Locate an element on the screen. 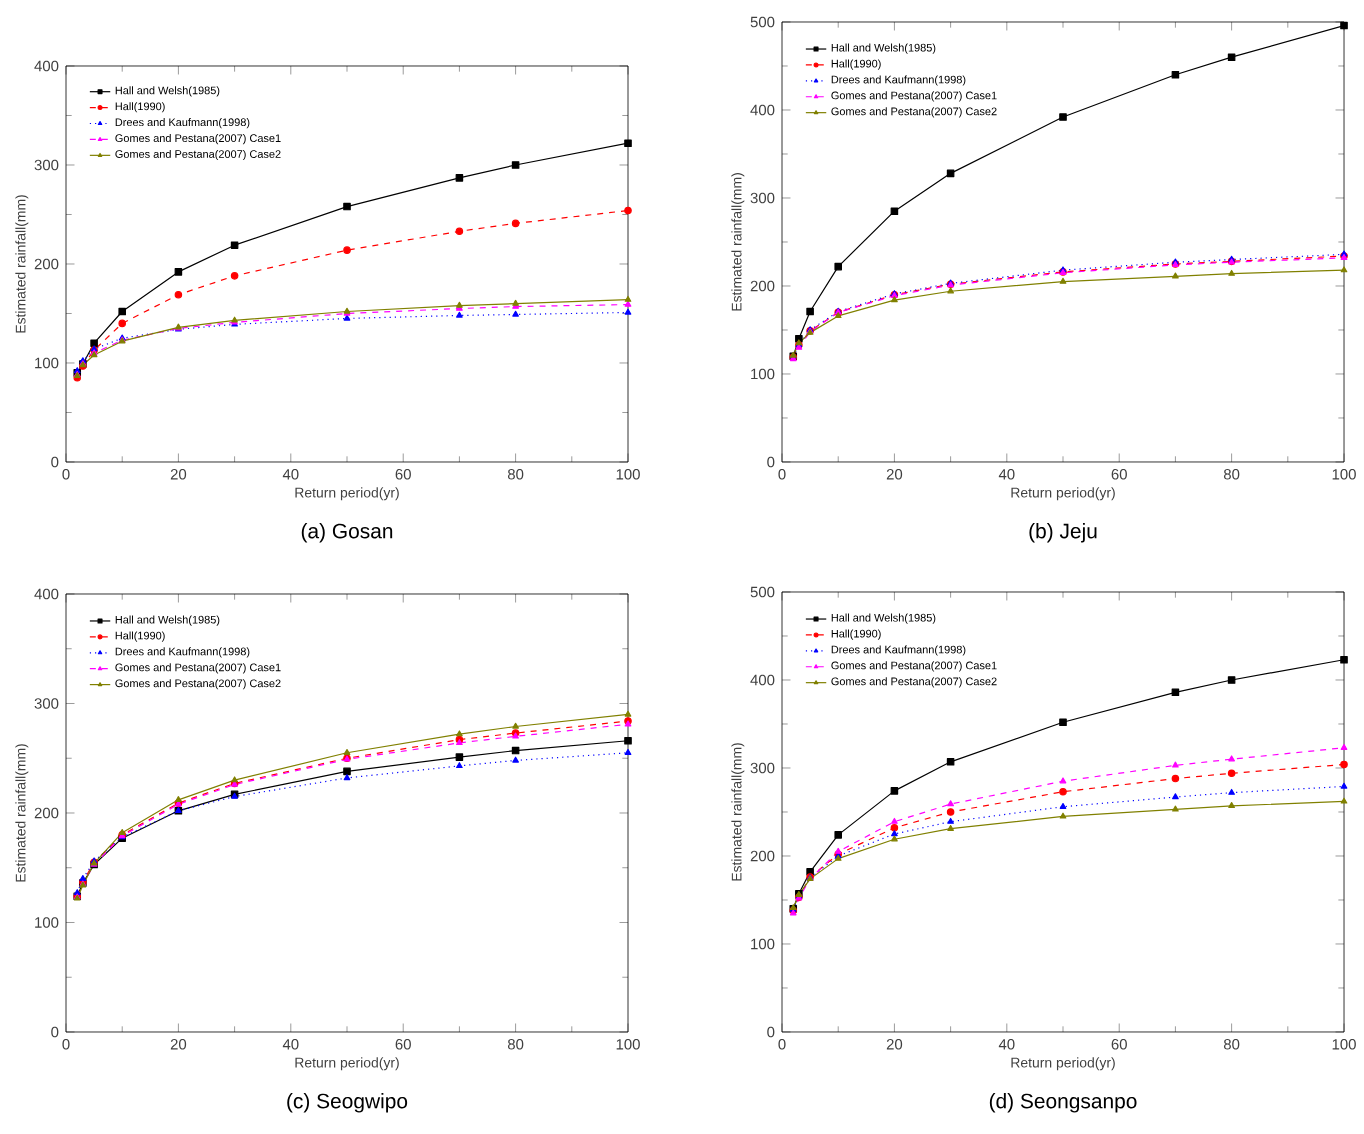  text: (a) Gosan is located at coordinates (347, 533).